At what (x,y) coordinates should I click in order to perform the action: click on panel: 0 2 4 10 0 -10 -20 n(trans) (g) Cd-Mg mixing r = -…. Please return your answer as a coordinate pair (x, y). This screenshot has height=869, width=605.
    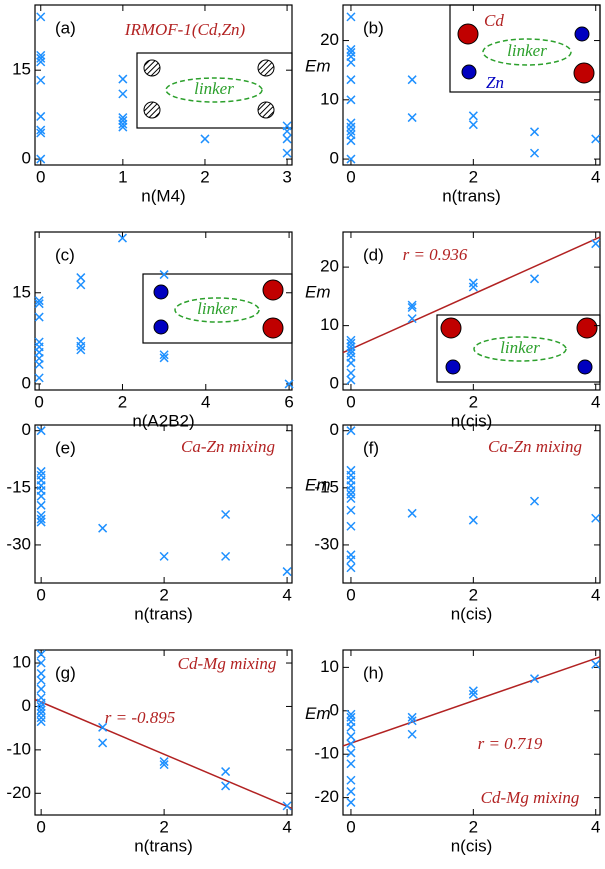
    Looking at the image, I should click on (149, 752).